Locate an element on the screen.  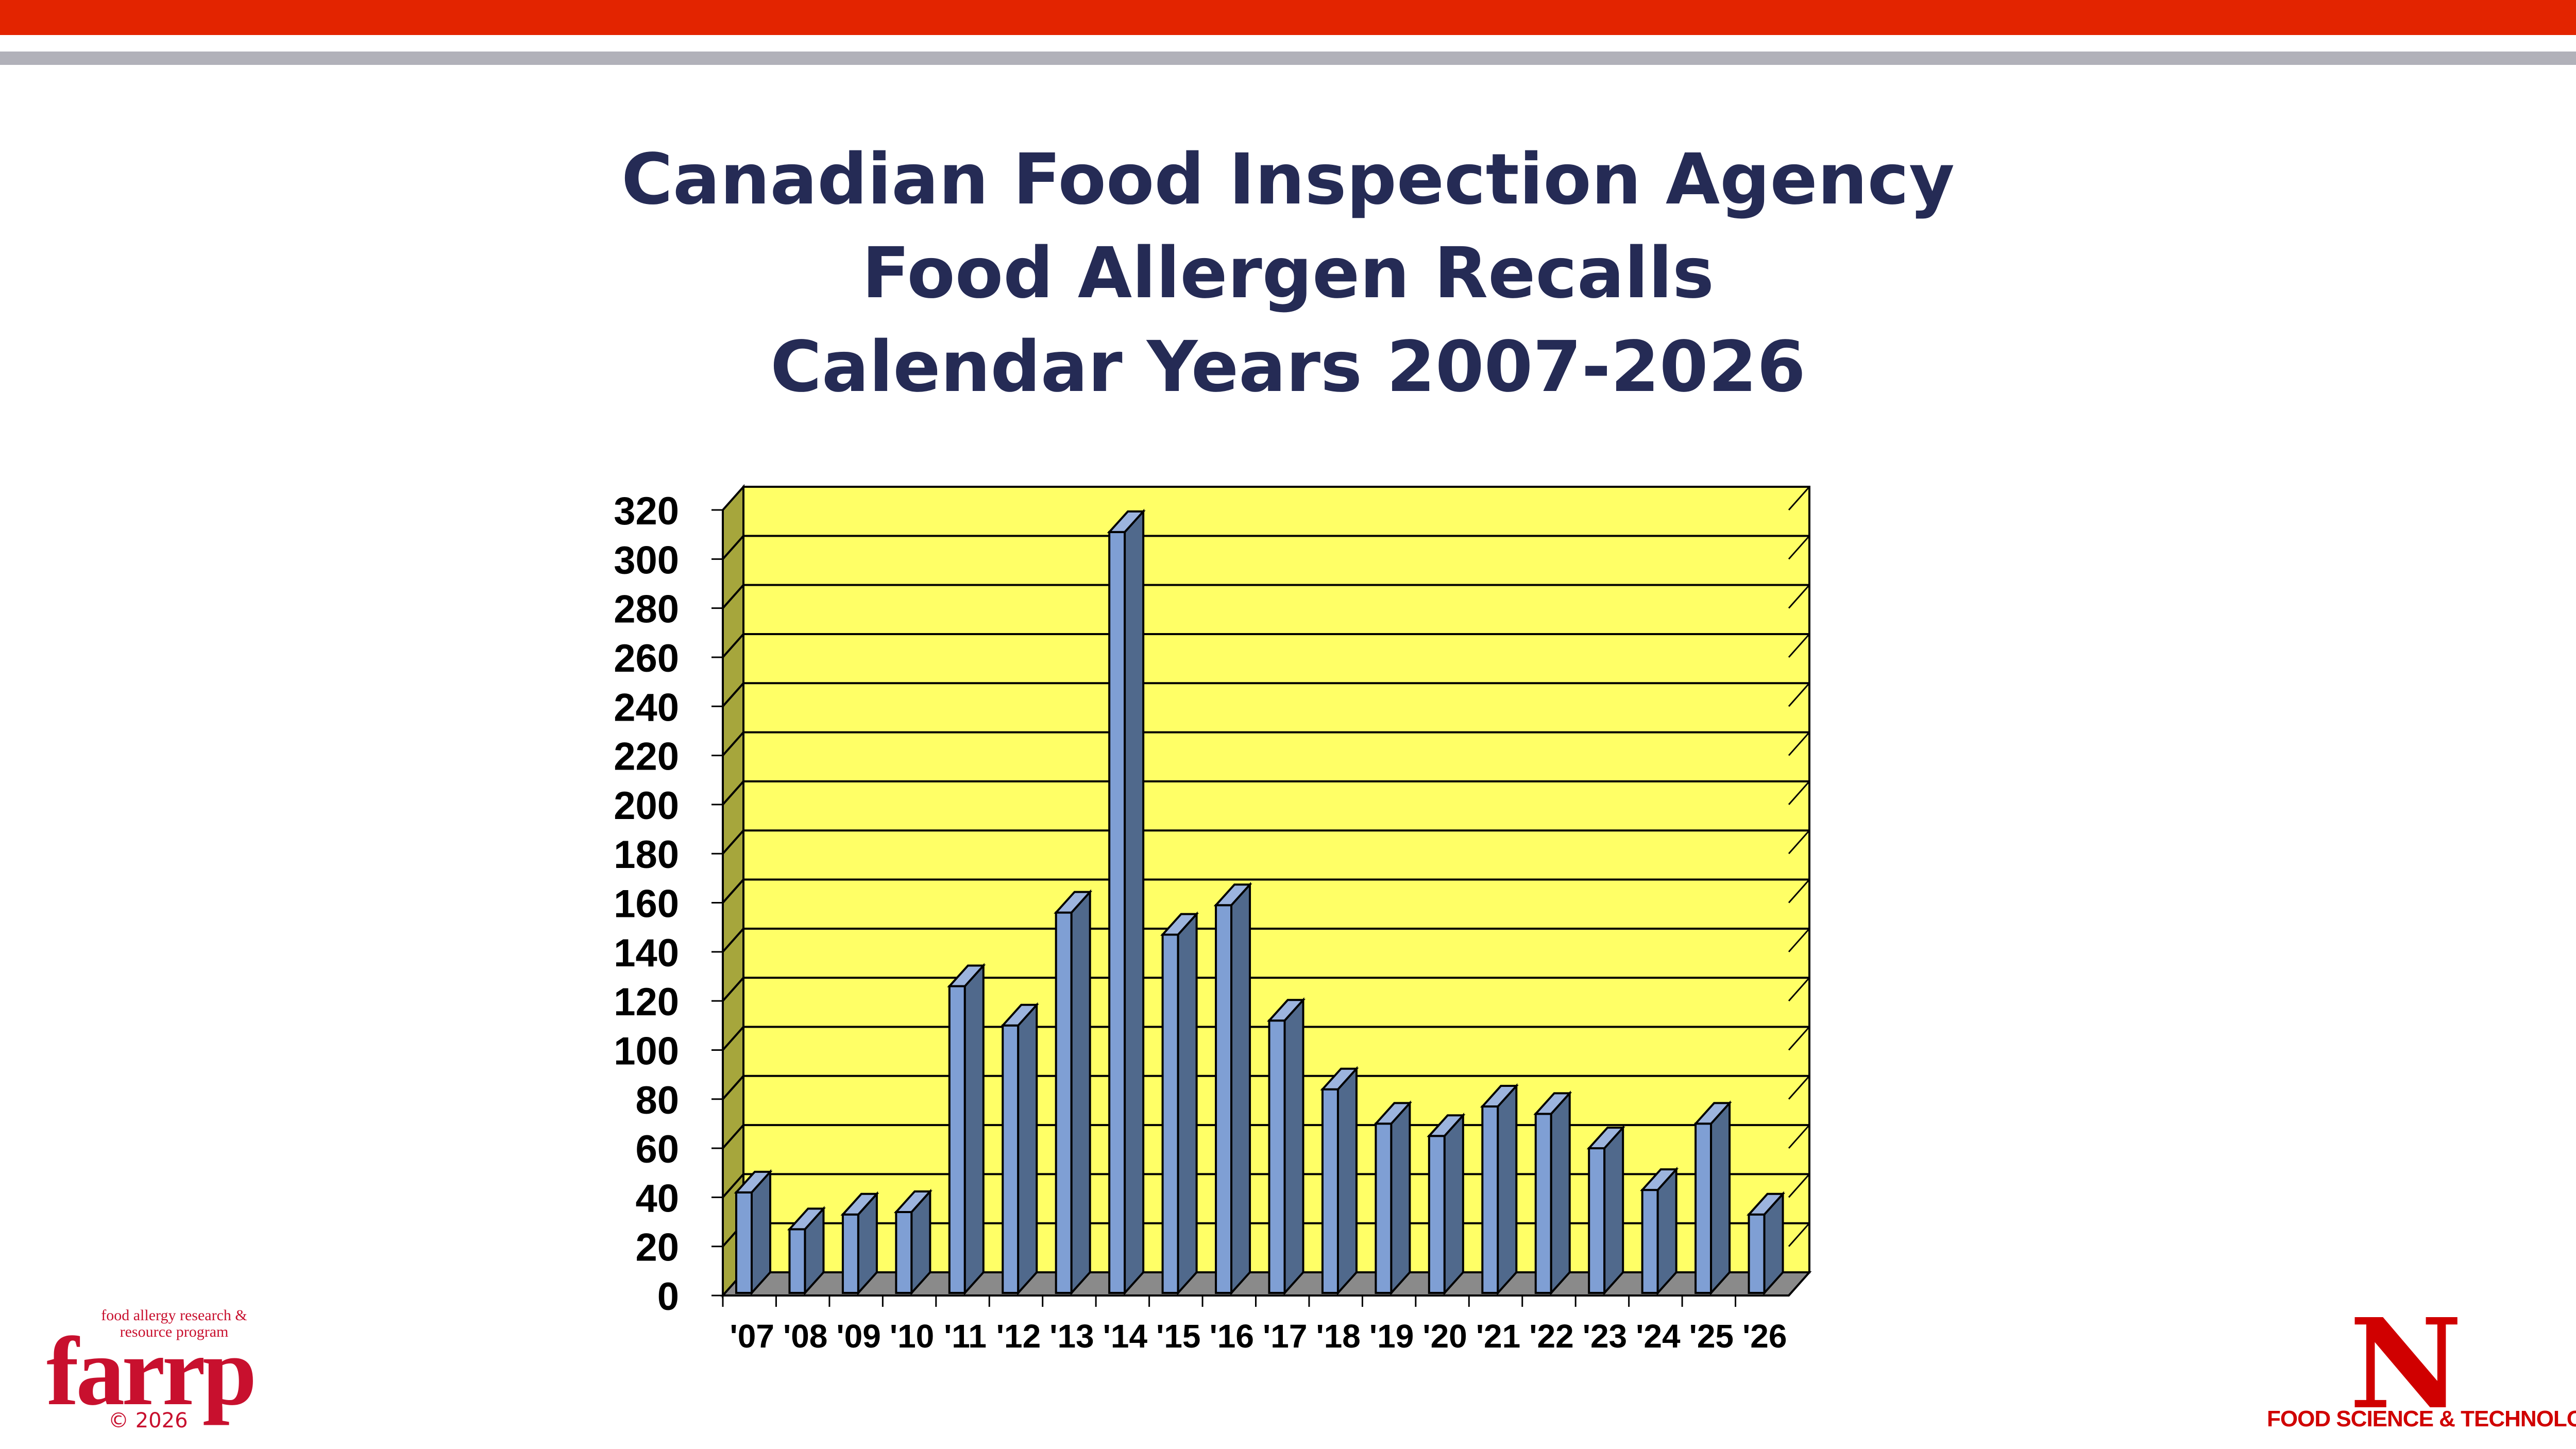
x-tick-label: '25 is located at coordinates (1711, 1337).